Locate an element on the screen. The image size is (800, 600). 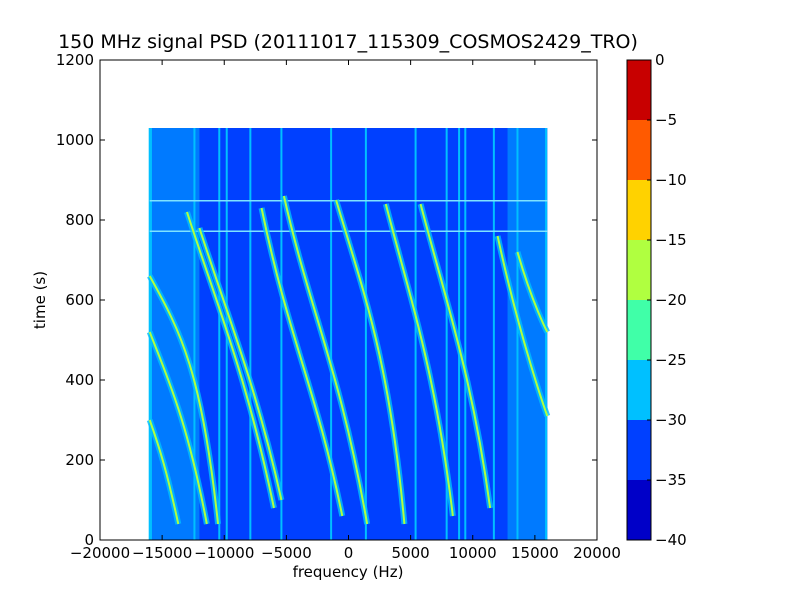
x-tick-label: −5000 is located at coordinates (286, 553).